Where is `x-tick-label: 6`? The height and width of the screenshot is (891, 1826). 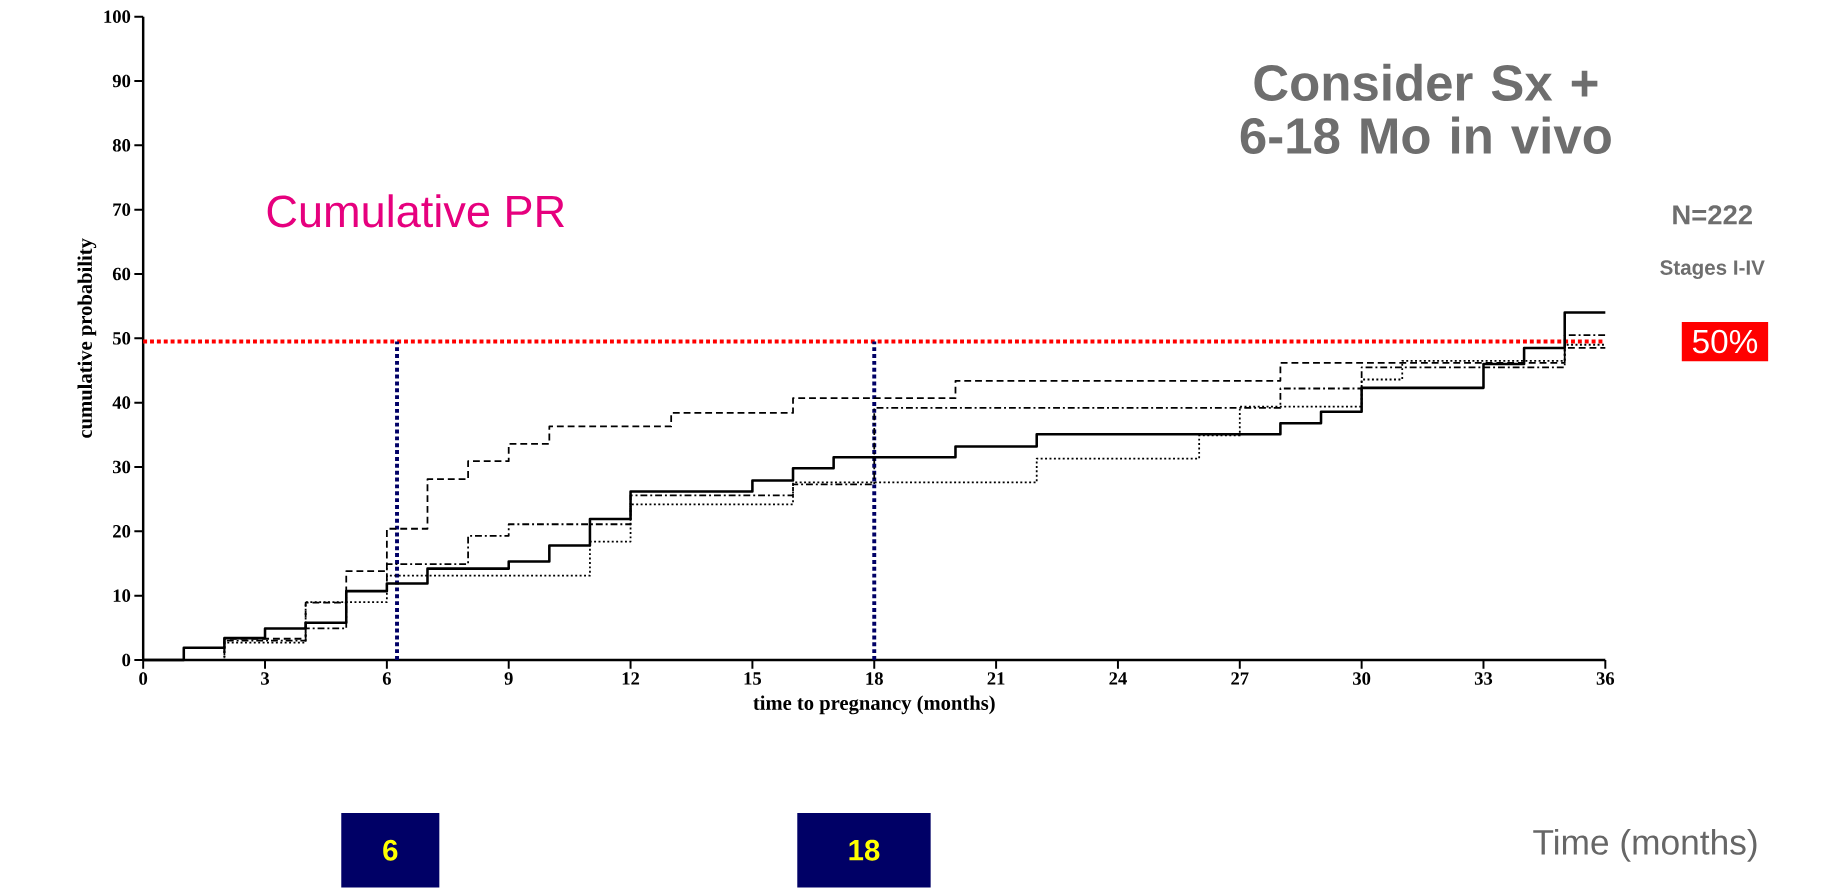 x-tick-label: 6 is located at coordinates (386, 678).